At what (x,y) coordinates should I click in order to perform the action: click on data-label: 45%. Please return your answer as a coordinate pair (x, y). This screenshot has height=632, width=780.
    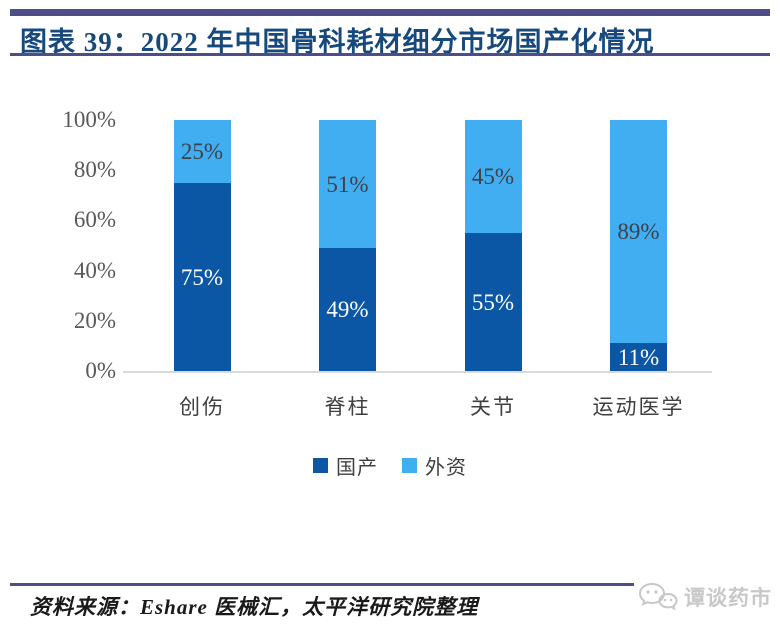
    Looking at the image, I should click on (493, 176).